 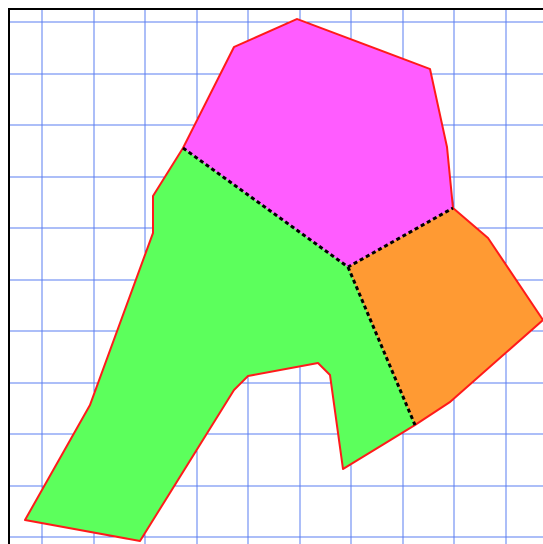 What do you see at coordinates (445, 316) in the screenshot?
I see `orange-region` at bounding box center [445, 316].